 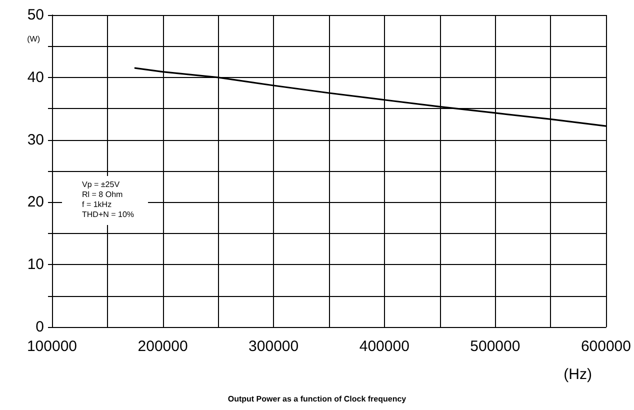 What do you see at coordinates (33, 39) in the screenshot?
I see `y-axis-title: (W)` at bounding box center [33, 39].